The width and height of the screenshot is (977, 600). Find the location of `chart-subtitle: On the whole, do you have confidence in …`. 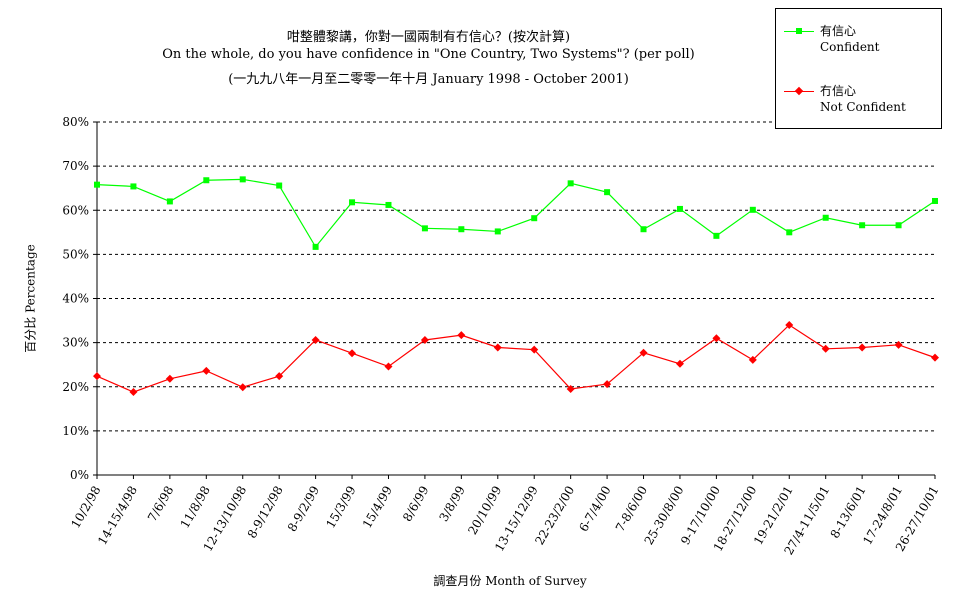

chart-subtitle: On the whole, do you have confidence in … is located at coordinates (428, 54).